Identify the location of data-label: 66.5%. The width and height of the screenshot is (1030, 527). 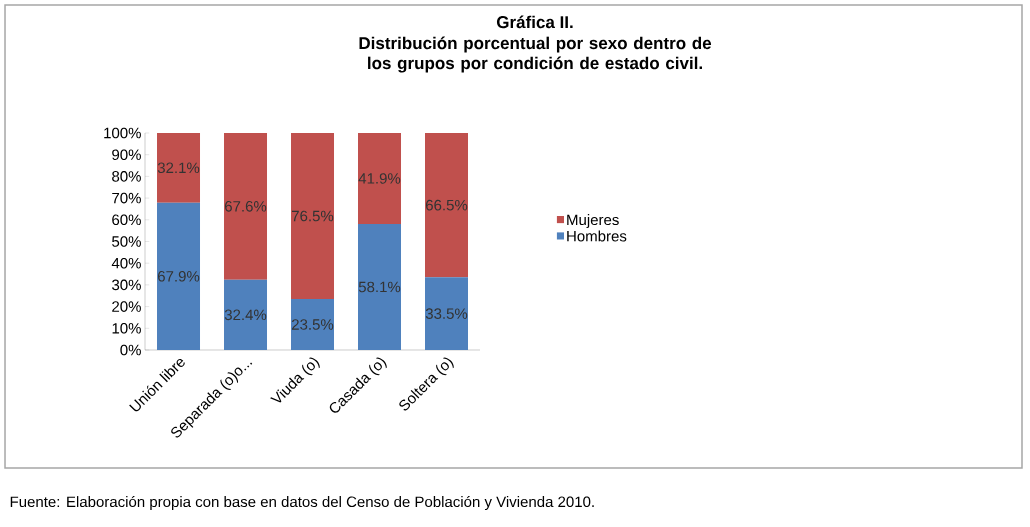
(447, 205).